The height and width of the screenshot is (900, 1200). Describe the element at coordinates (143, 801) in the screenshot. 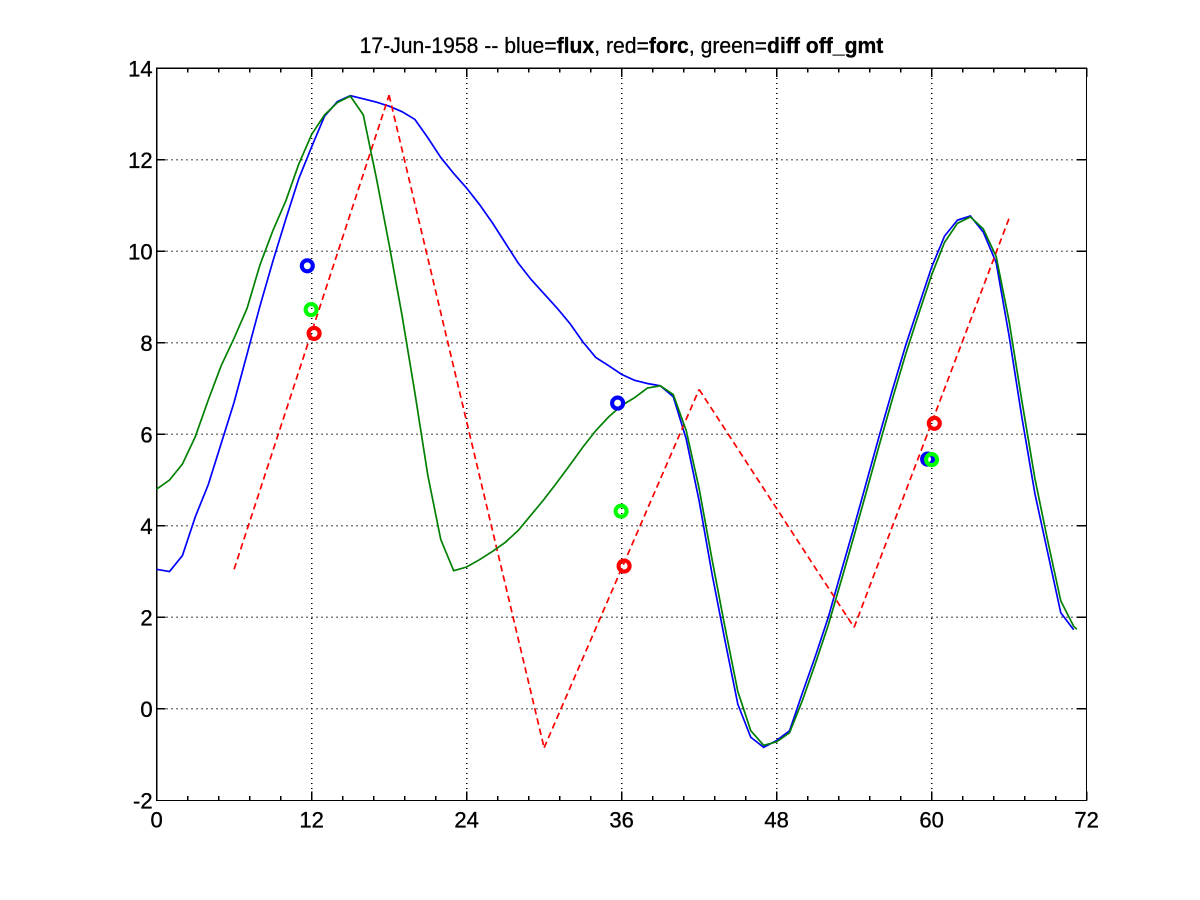

I see `svg-text: -2` at that location.